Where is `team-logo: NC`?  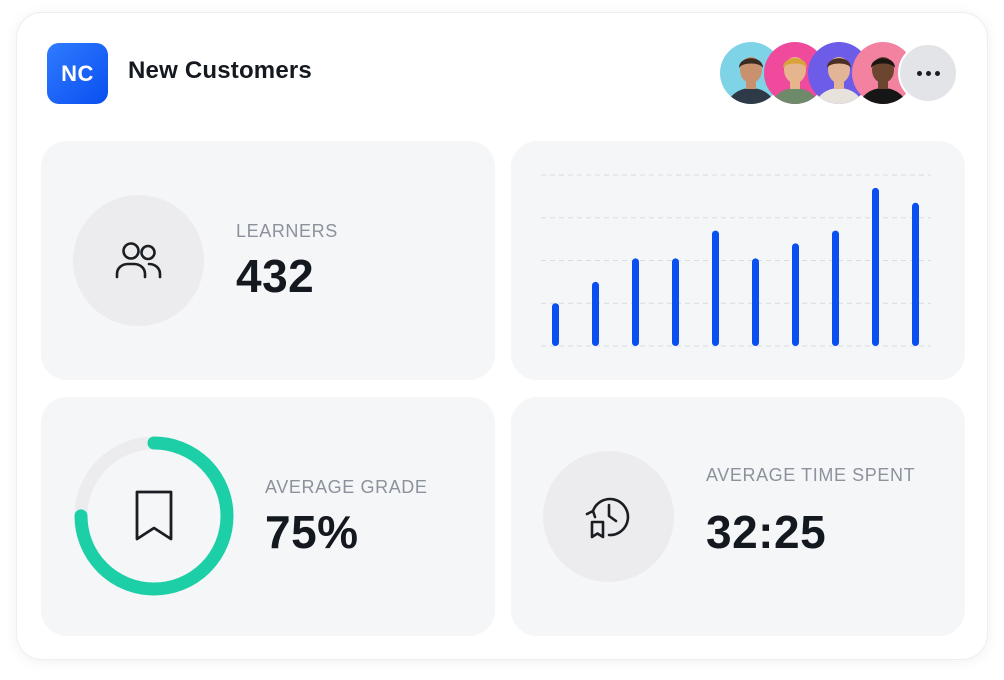
team-logo: NC is located at coordinates (77, 73).